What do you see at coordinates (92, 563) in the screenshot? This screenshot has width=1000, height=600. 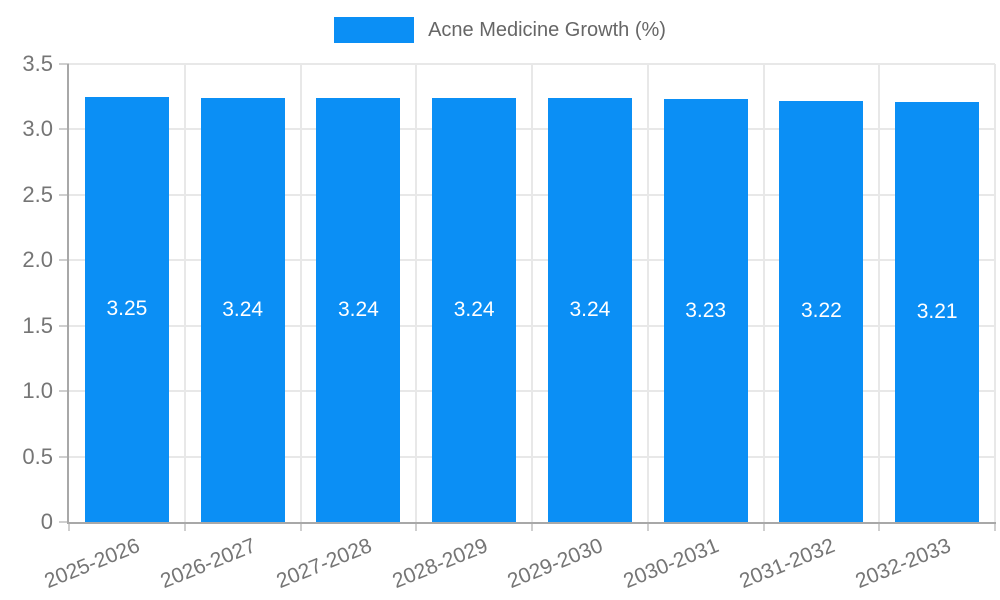 I see `x-axis-label: 2025-2026` at bounding box center [92, 563].